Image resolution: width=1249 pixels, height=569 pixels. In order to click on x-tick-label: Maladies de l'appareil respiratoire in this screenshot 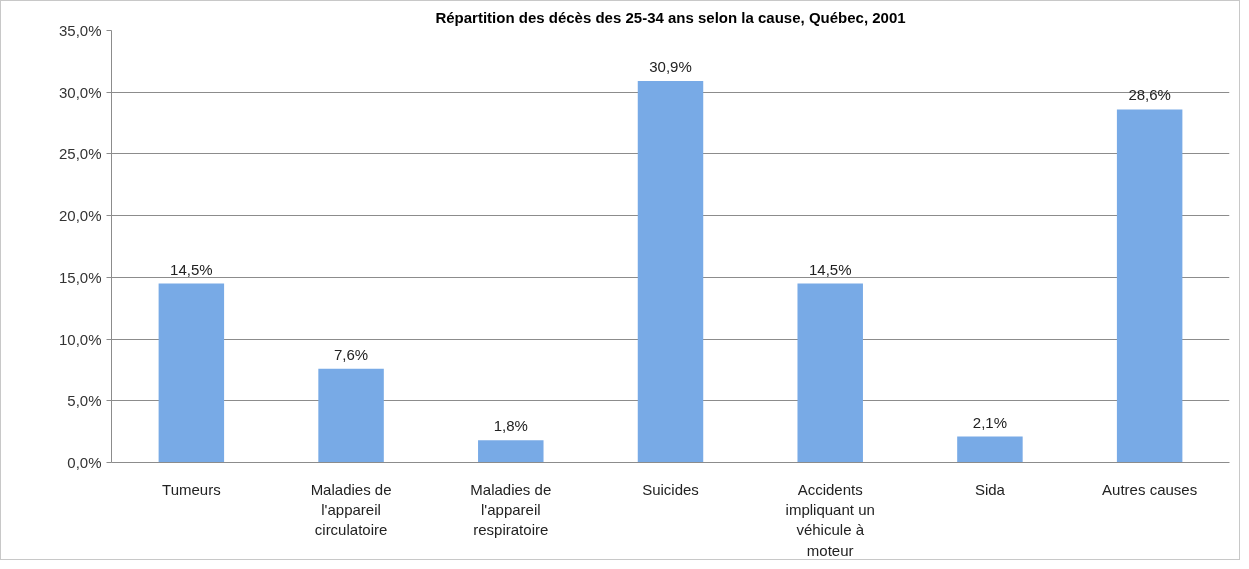, I will do `click(511, 509)`.